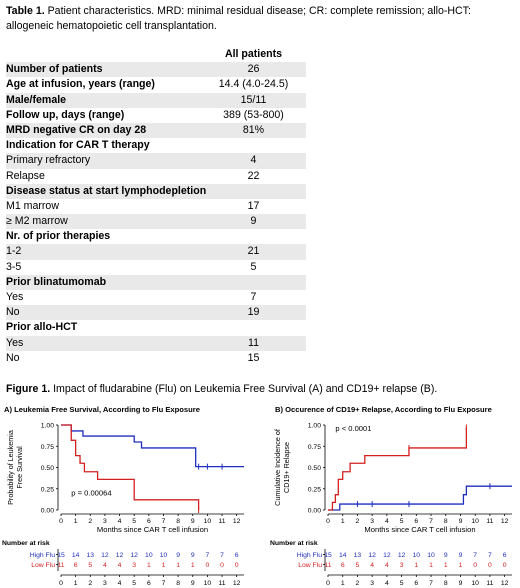  What do you see at coordinates (43, 565) in the screenshot?
I see `risk-row-label: Low Flu` at bounding box center [43, 565].